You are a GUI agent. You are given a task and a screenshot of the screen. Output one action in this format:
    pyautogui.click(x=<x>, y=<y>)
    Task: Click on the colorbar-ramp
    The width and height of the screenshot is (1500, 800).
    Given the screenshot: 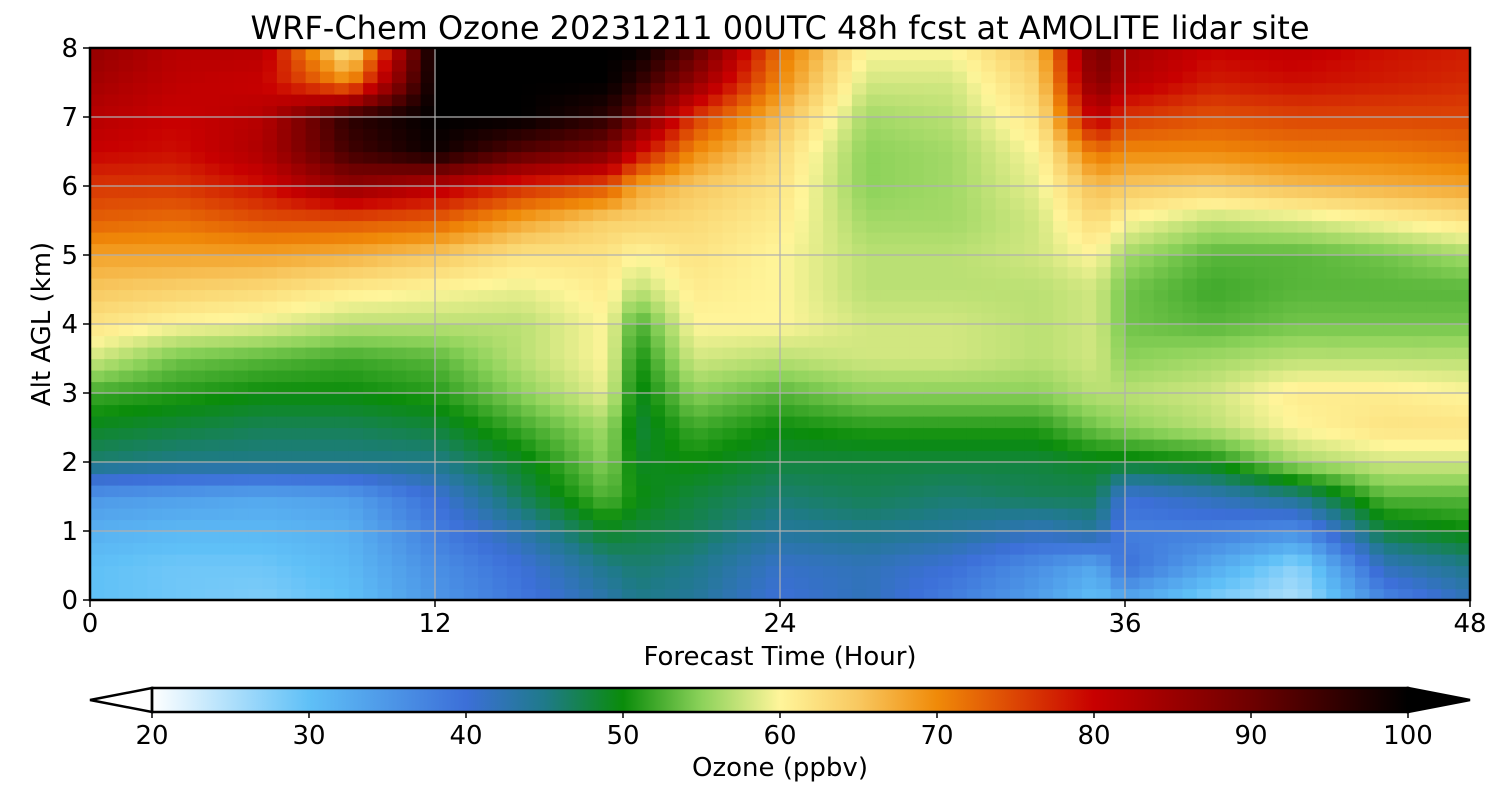 What is the action you would take?
    pyautogui.click(x=780, y=700)
    